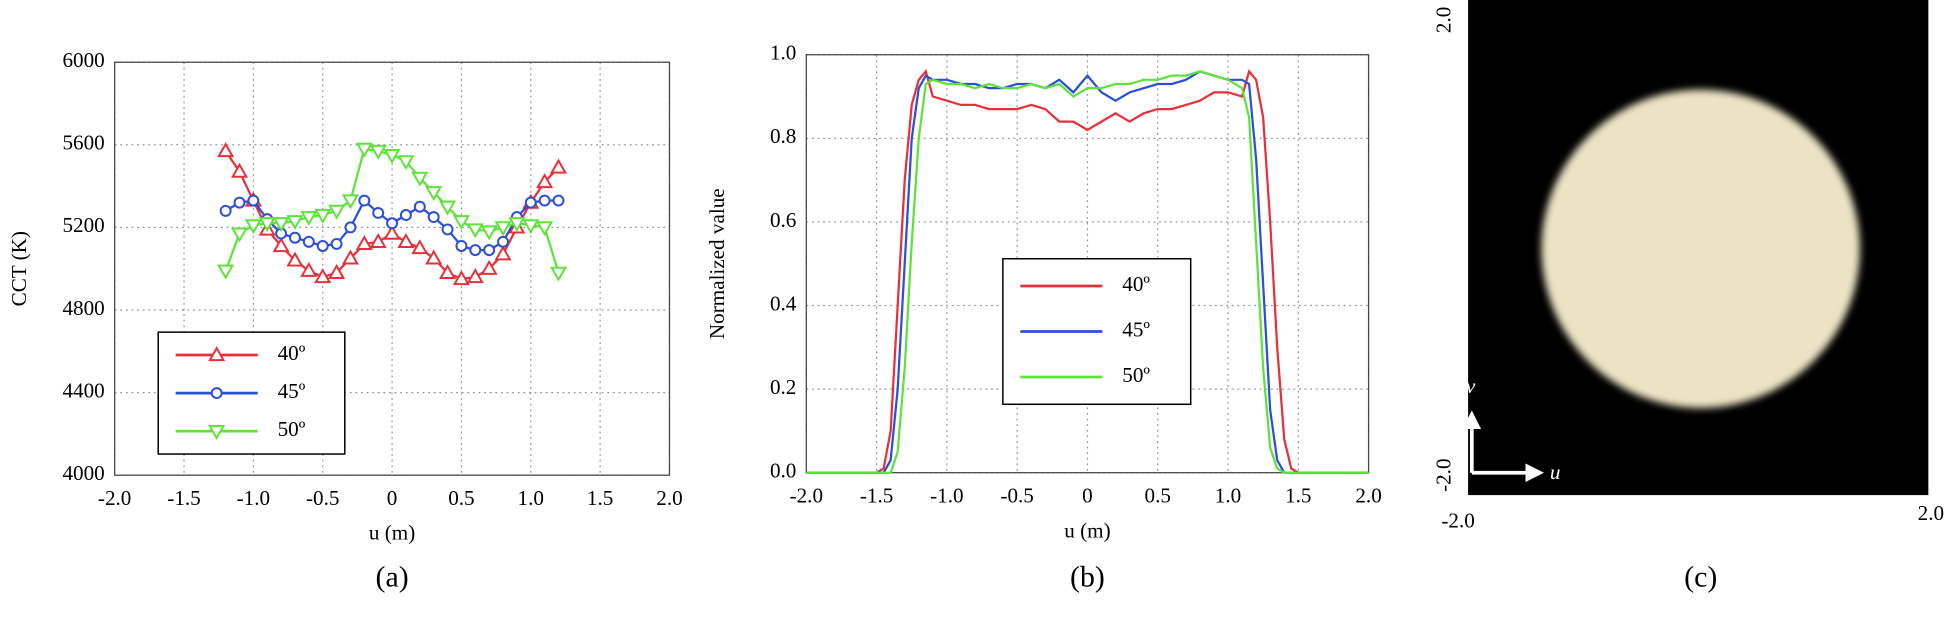  What do you see at coordinates (1700, 577) in the screenshot?
I see `panel-caption: (c)` at bounding box center [1700, 577].